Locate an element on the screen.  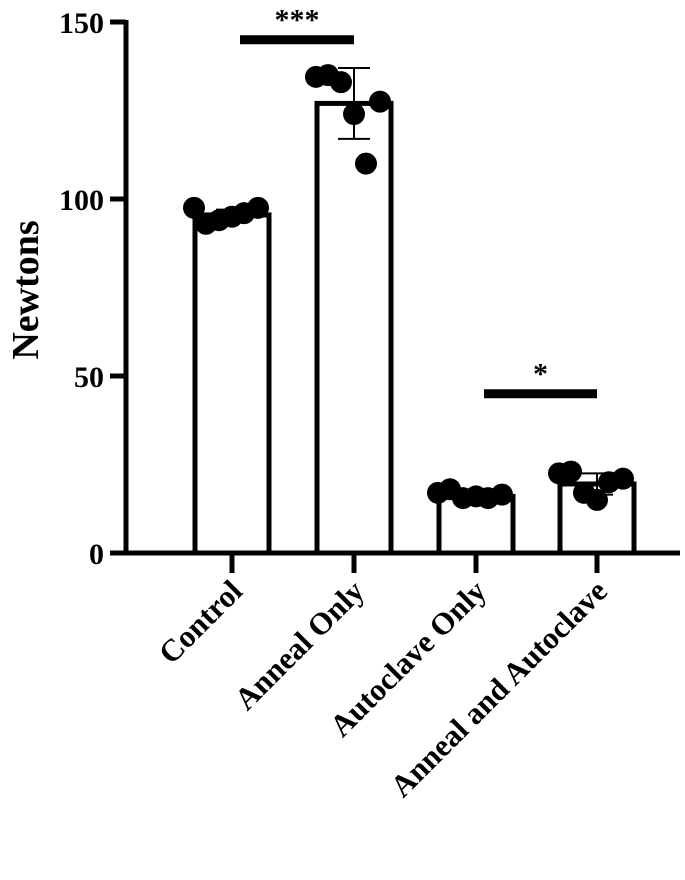
y-tick-label: 50 is located at coordinates (89, 377).